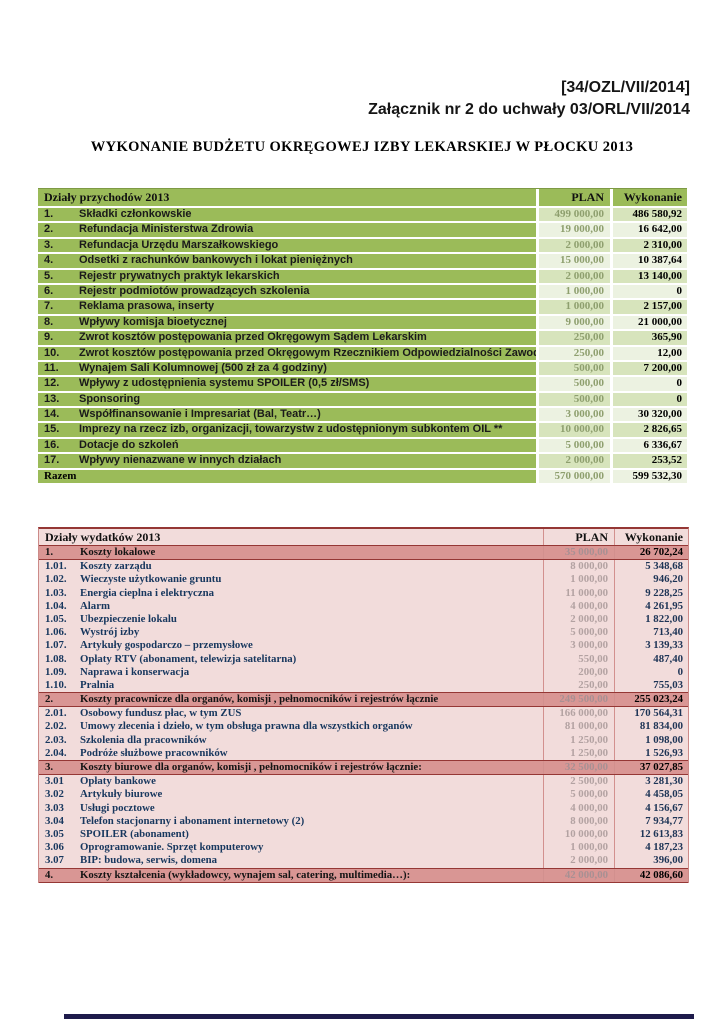  What do you see at coordinates (578, 875) in the screenshot?
I see `plan-value: 42 000,00` at bounding box center [578, 875].